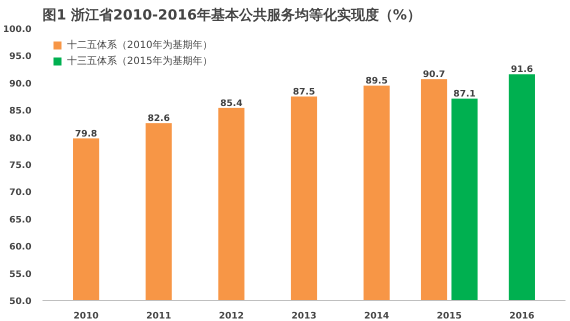 The image size is (570, 321). I want to click on x-tick-label: 2016, so click(521, 316).